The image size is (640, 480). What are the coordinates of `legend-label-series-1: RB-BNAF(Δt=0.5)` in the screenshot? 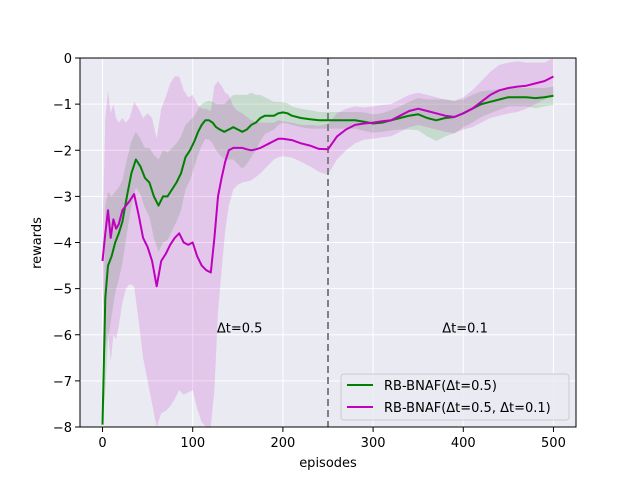 It's located at (440, 386).